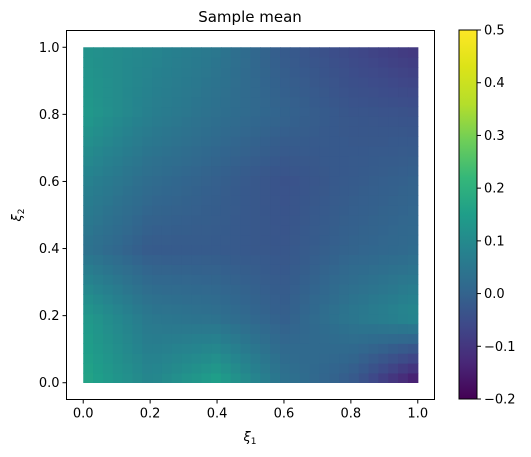 The width and height of the screenshot is (531, 457). Describe the element at coordinates (247, 437) in the screenshot. I see `x-axis-label-symbol: ξ` at that location.